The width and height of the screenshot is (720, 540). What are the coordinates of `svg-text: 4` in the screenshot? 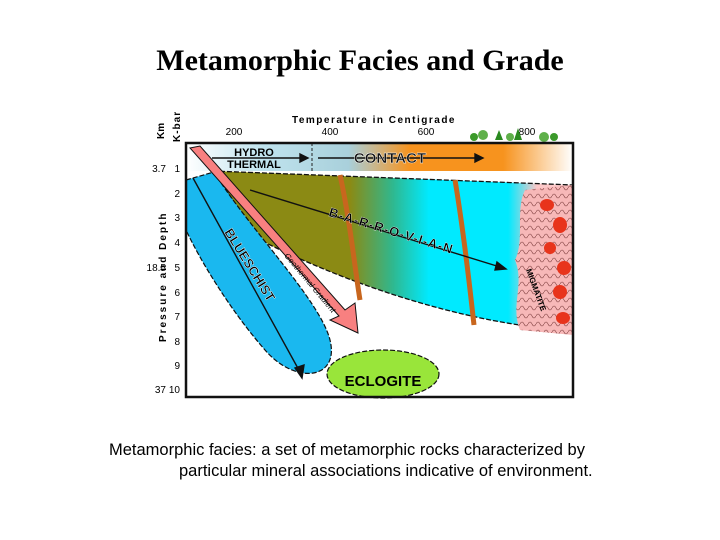 It's located at (177, 243).